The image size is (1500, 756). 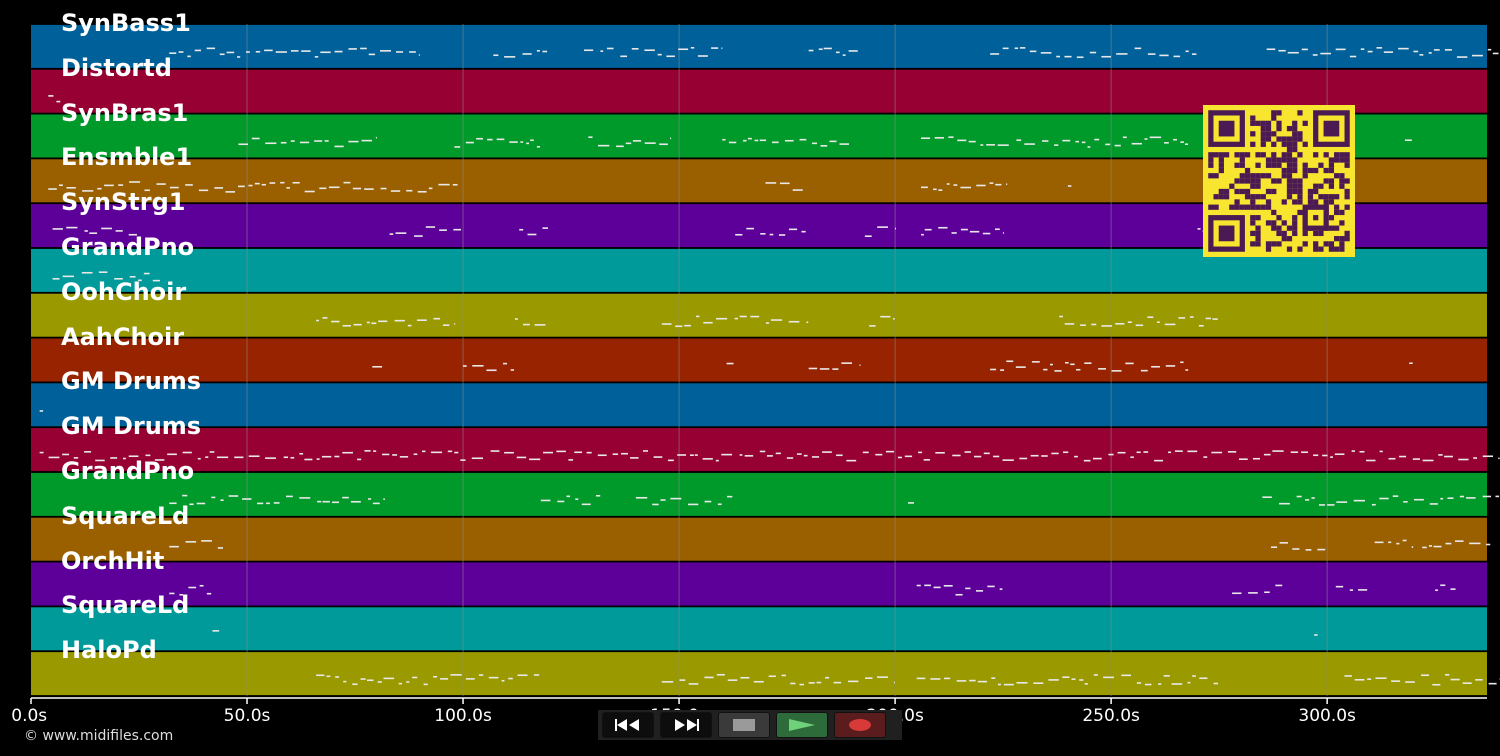 I want to click on play-button, so click(x=802, y=725).